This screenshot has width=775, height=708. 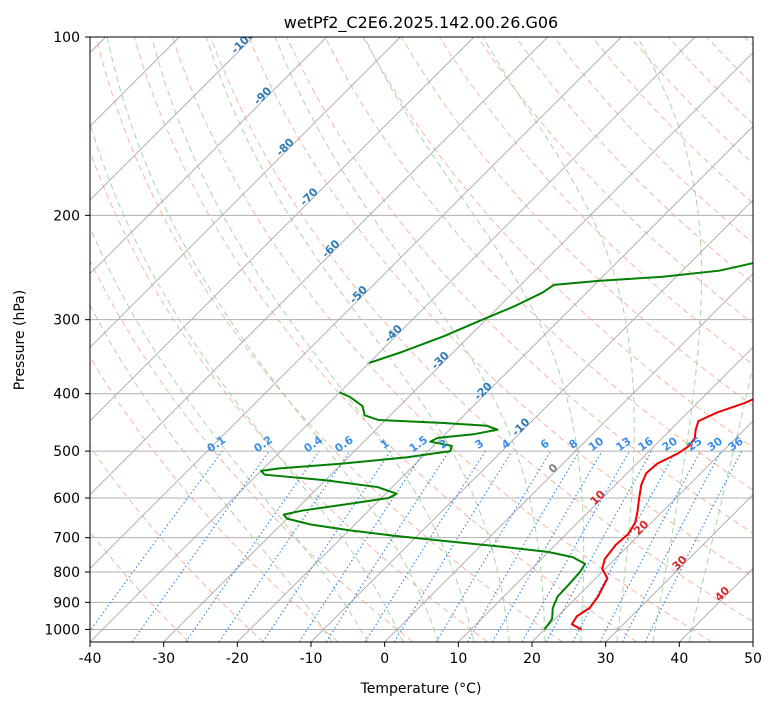 What do you see at coordinates (20, 340) in the screenshot?
I see `y-axis-title: Pressure (hPa)` at bounding box center [20, 340].